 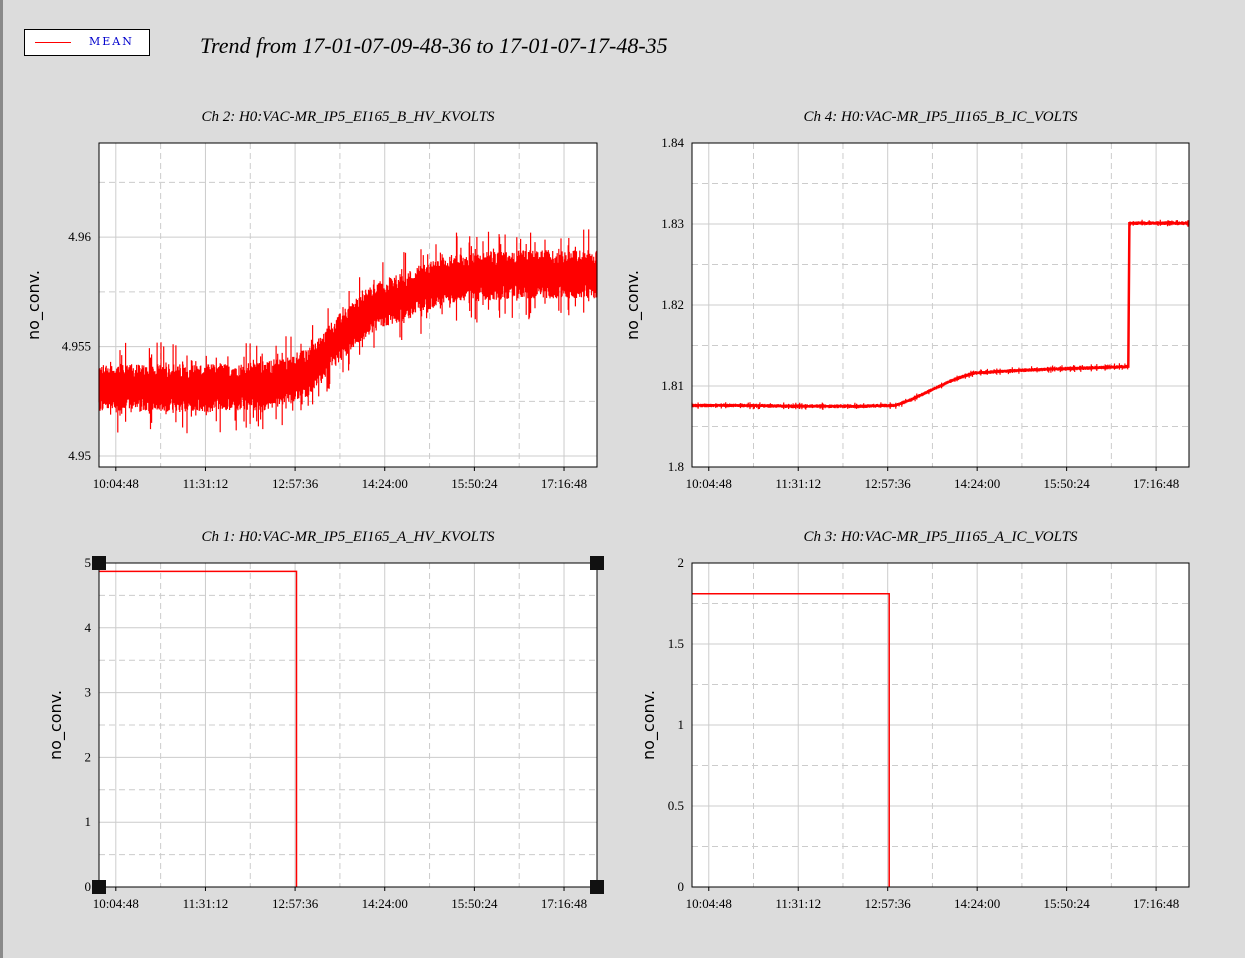 I want to click on legend-label: MEAN, so click(x=111, y=41).